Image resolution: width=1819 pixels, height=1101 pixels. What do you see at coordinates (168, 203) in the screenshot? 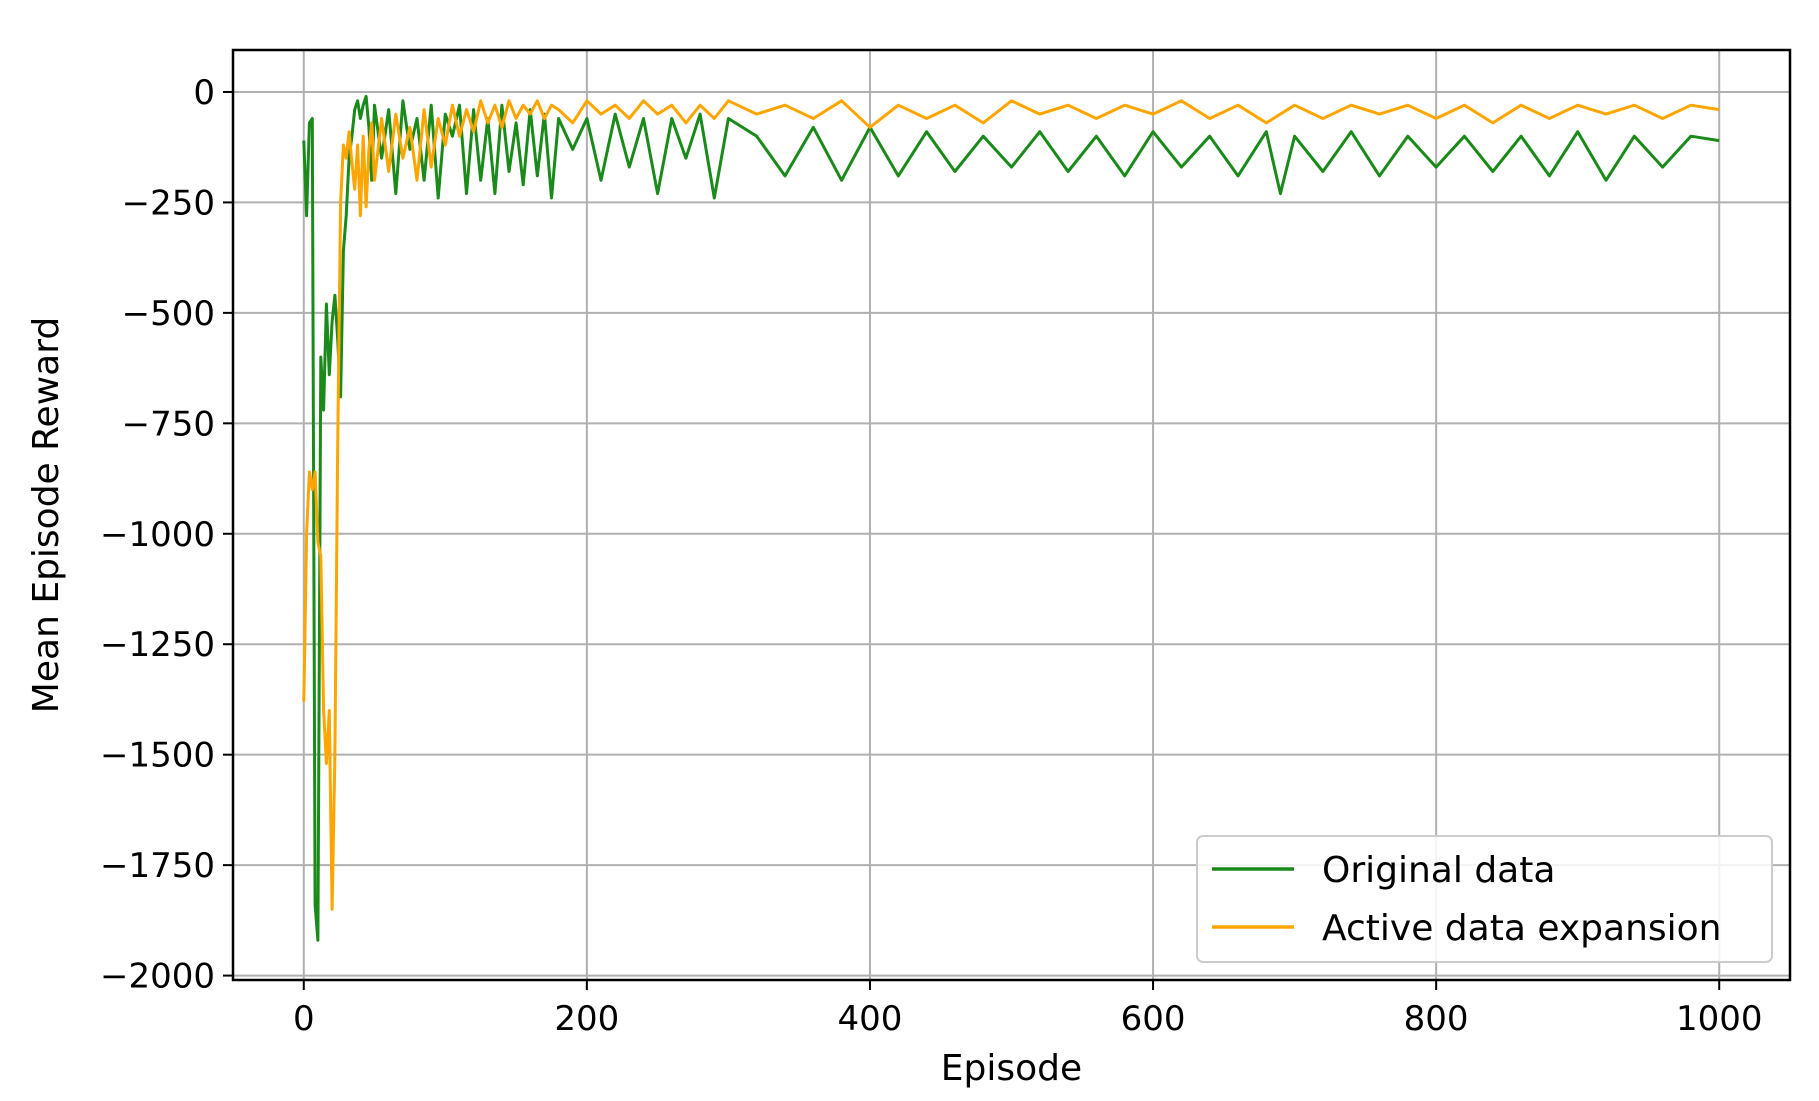
I see `y-tick-label: −250` at bounding box center [168, 203].